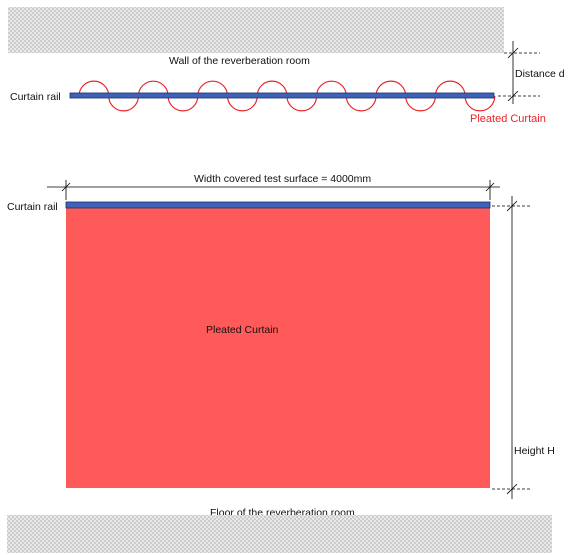  Describe the element at coordinates (513, 96) in the screenshot. I see `distance-tick-bottom` at that location.